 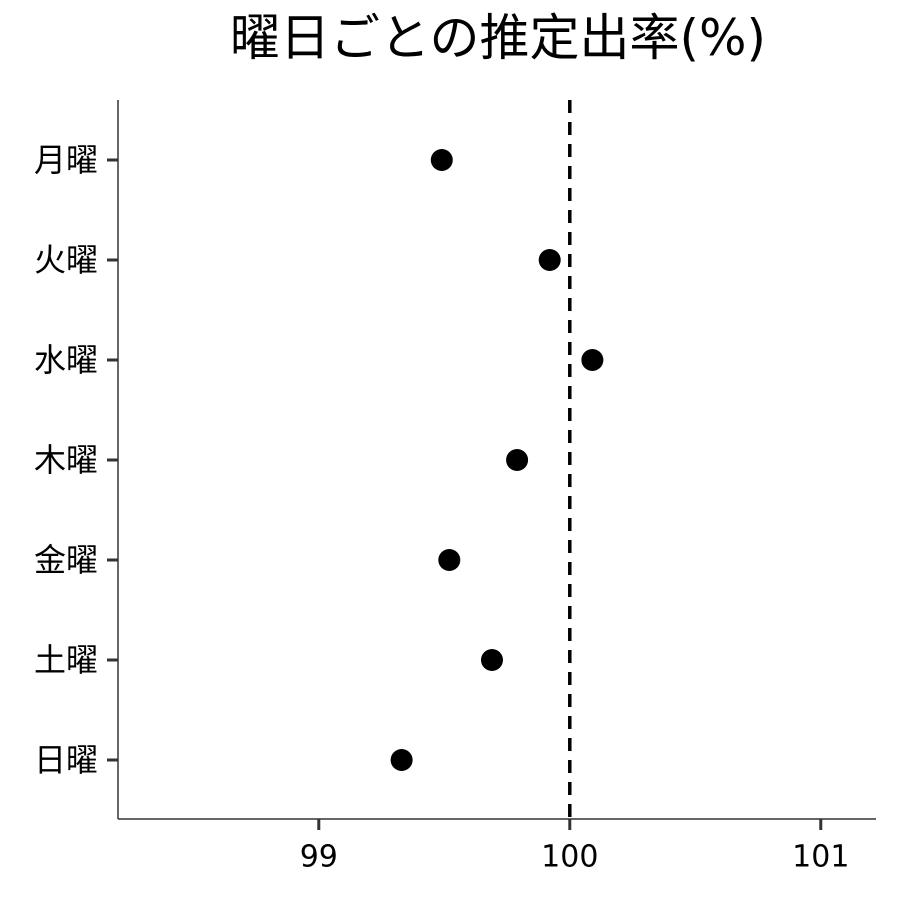 What do you see at coordinates (66, 160) in the screenshot?
I see `y-tick-label: 月曜` at bounding box center [66, 160].